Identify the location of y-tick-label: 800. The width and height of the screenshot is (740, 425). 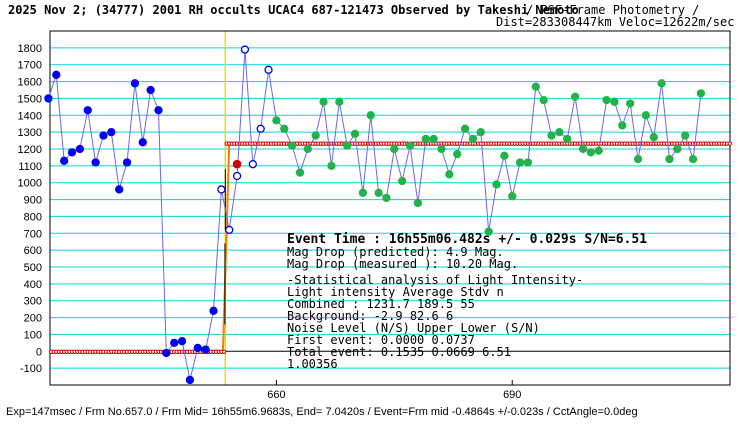
(33, 217).